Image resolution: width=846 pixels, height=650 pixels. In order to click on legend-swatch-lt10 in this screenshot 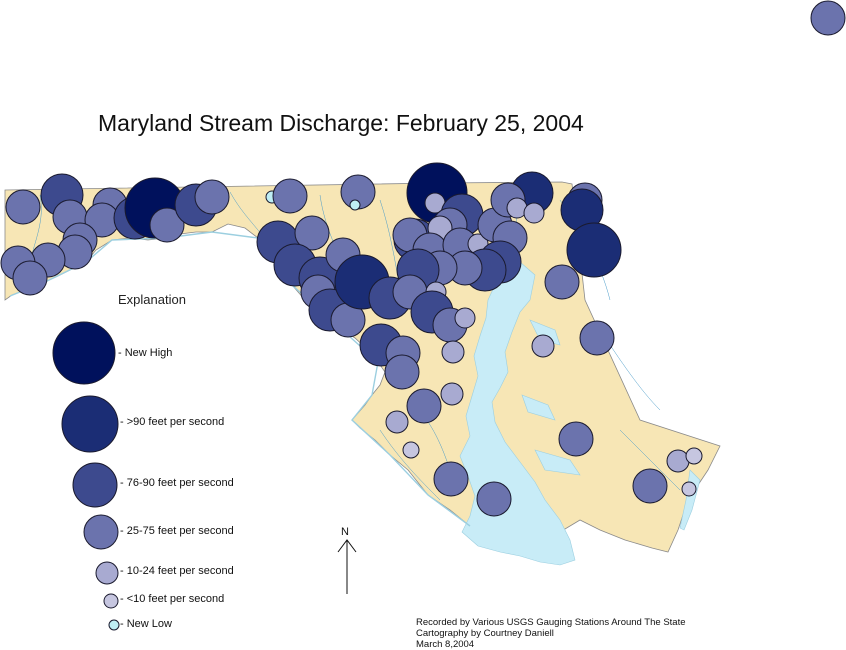, I will do `click(111, 601)`.